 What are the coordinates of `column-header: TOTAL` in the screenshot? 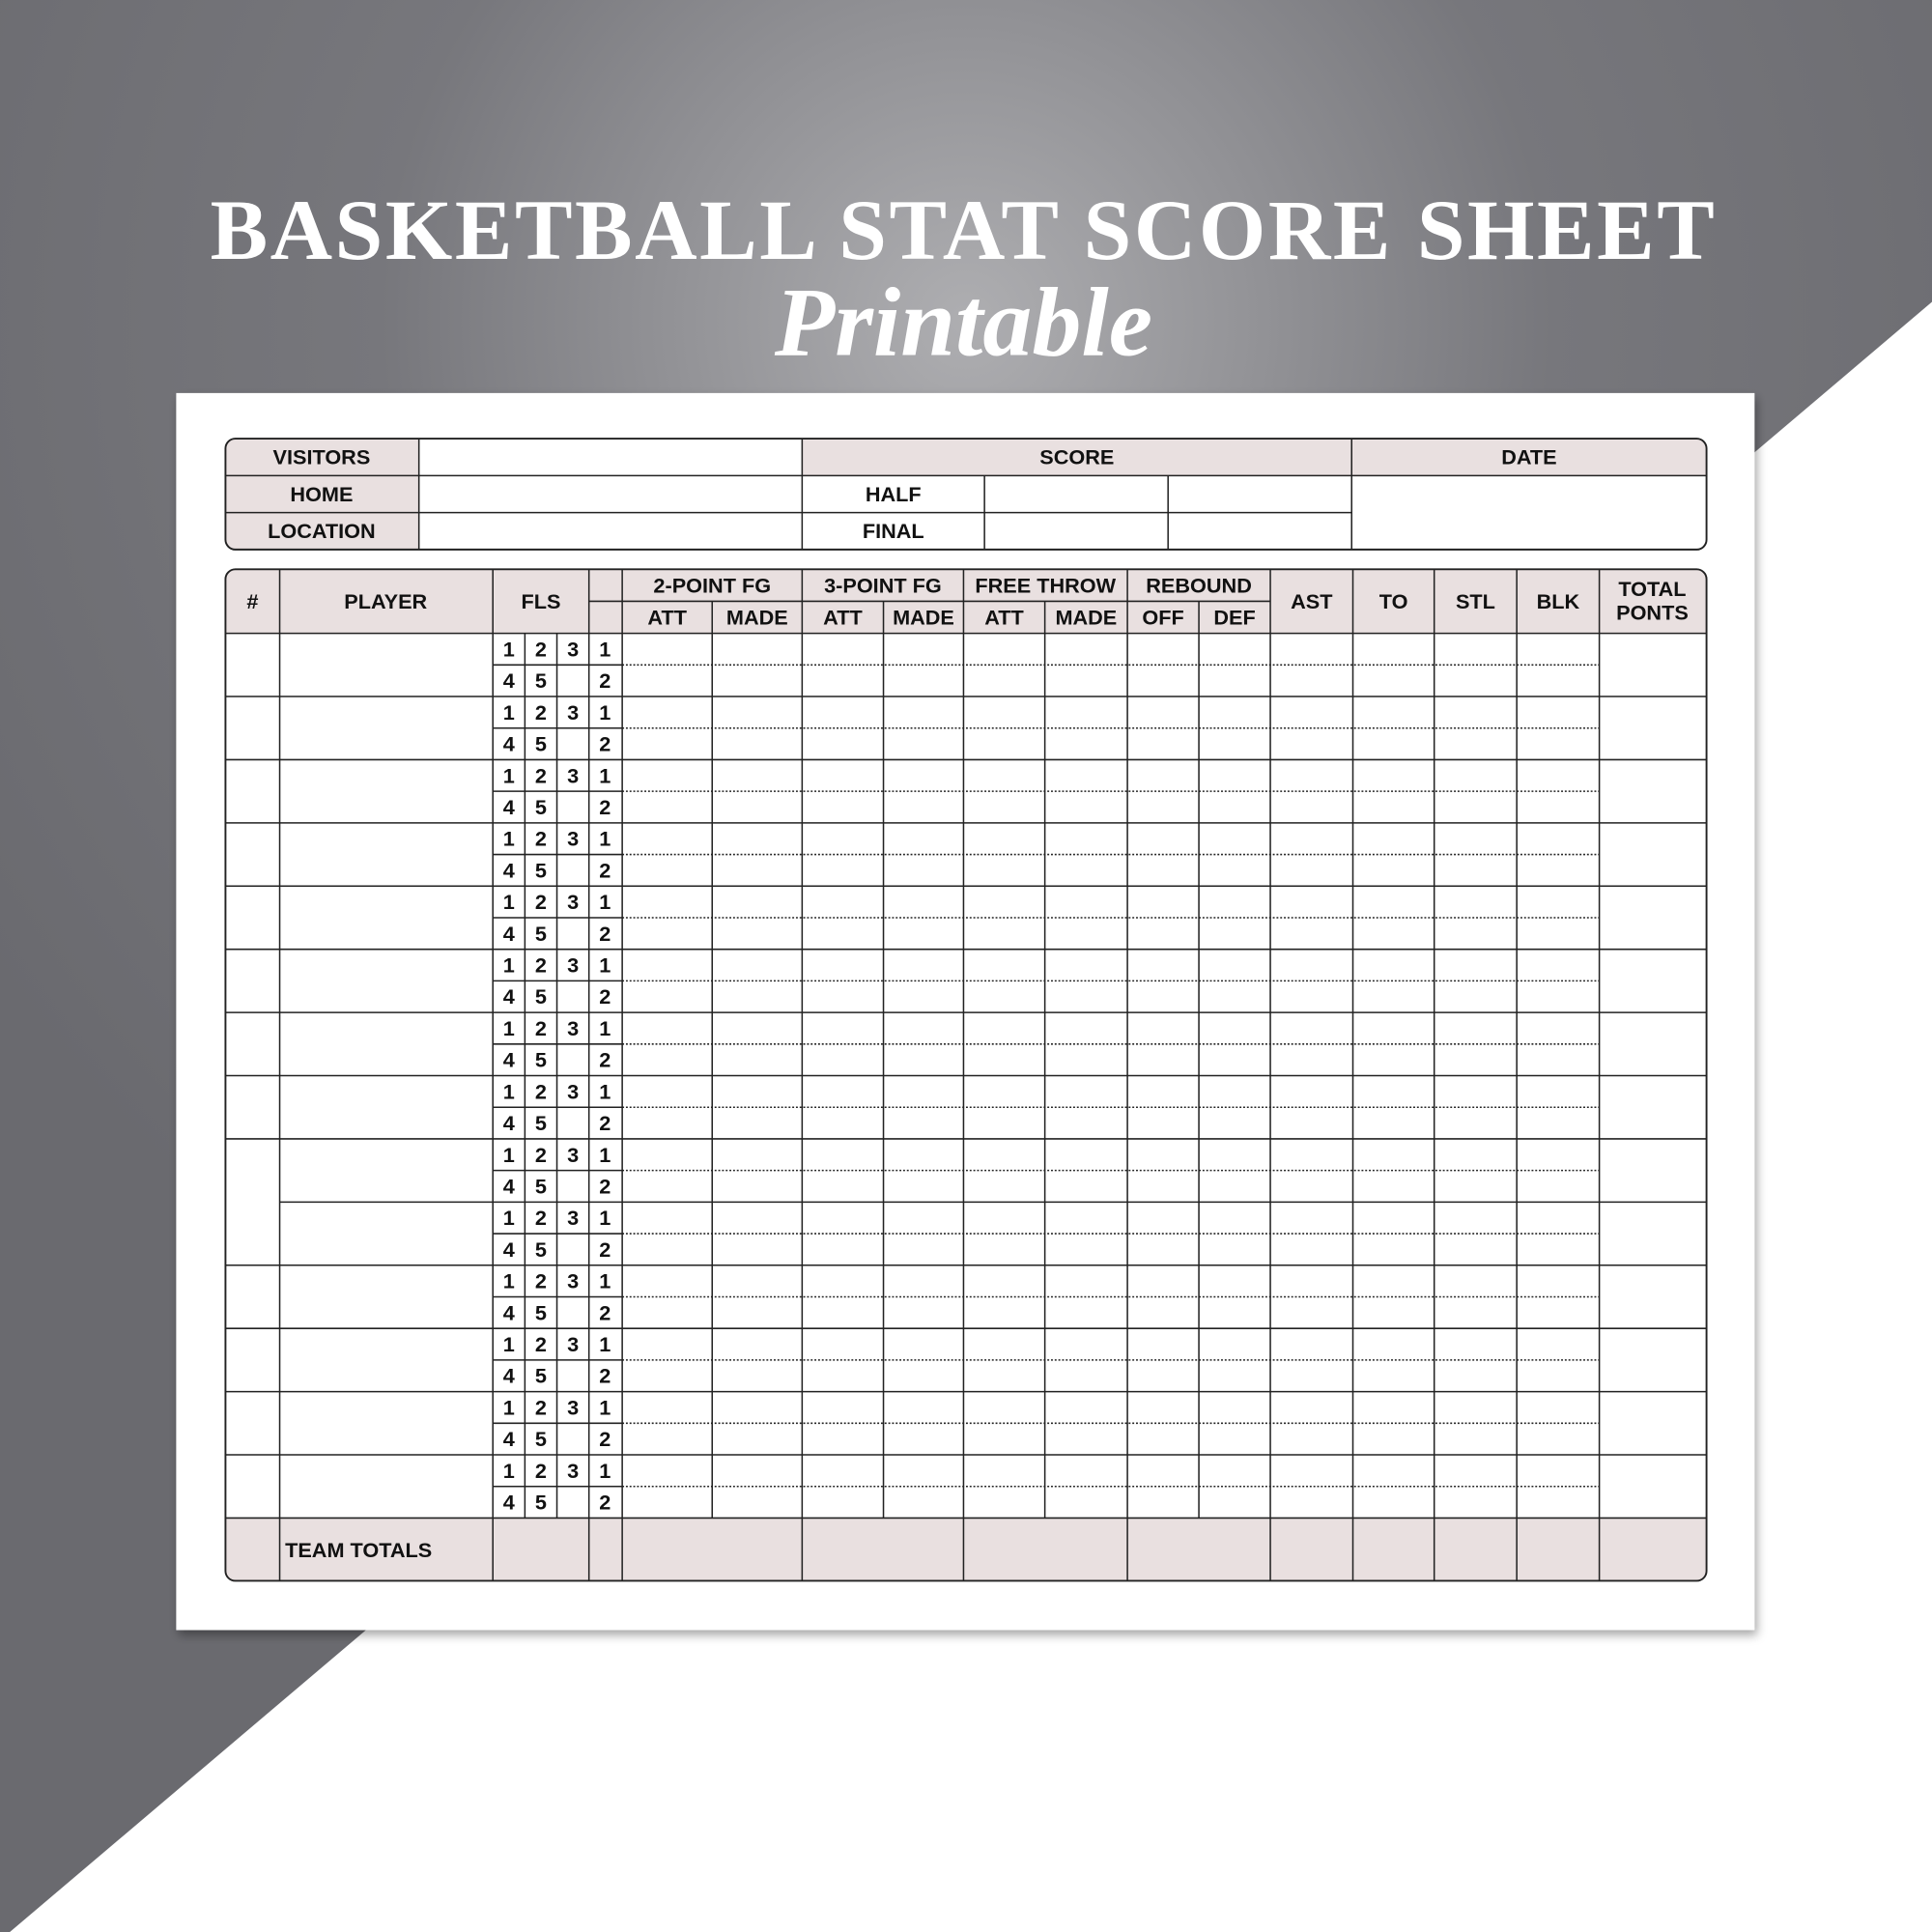 It's located at (1652, 589).